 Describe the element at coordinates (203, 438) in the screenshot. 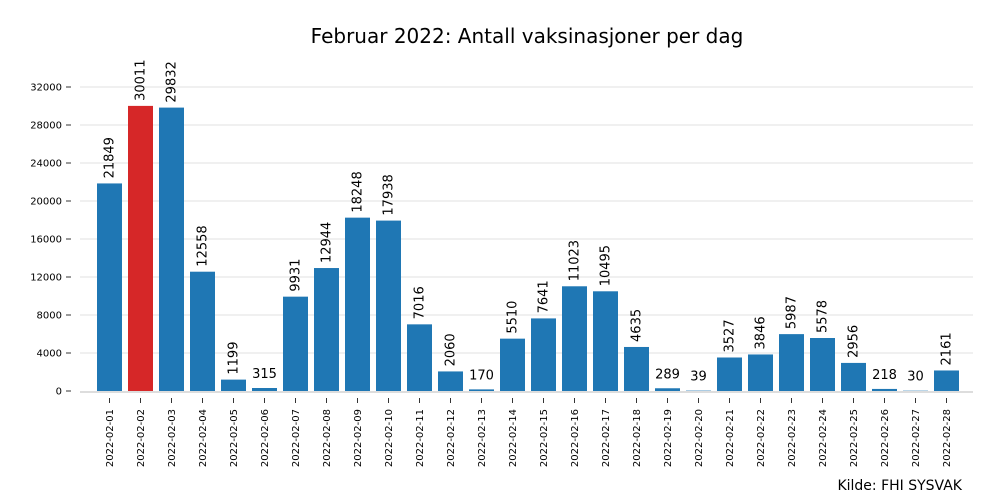

I see `x-tick-label: 2022-02-04` at that location.